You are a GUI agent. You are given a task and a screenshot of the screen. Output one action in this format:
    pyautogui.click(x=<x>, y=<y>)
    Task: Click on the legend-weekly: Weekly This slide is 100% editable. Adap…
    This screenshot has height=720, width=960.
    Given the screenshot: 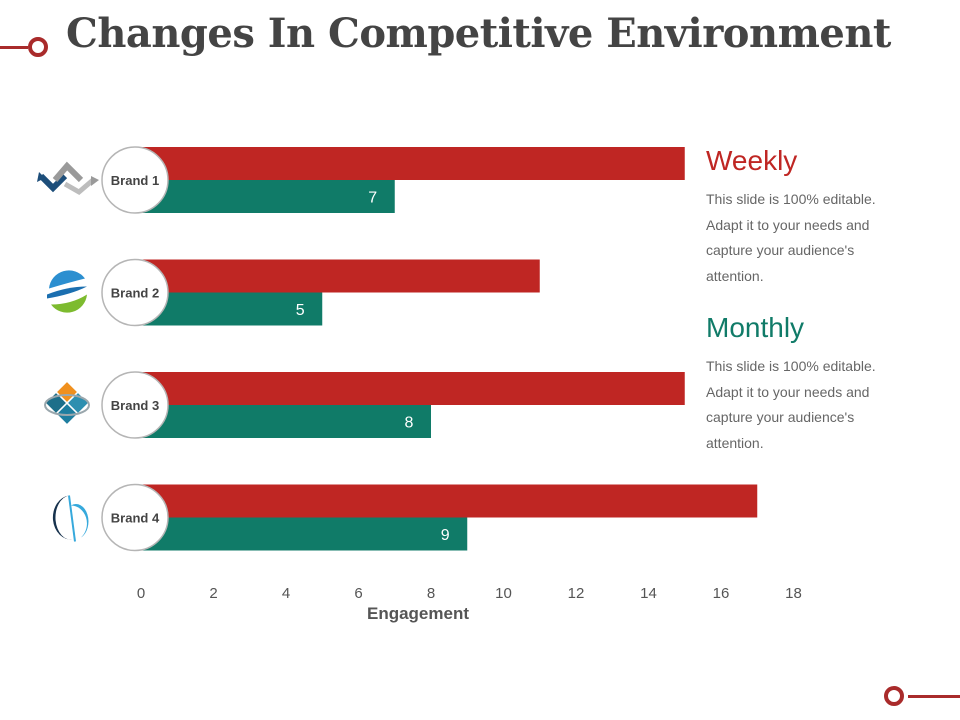 What is the action you would take?
    pyautogui.click(x=816, y=217)
    